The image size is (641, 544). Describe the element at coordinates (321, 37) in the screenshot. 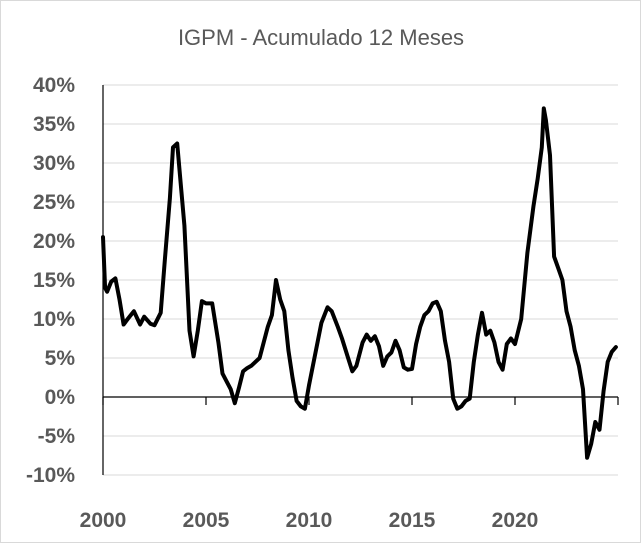

I see `chart-title: IGPM - Acumulado 12 Meses` at that location.